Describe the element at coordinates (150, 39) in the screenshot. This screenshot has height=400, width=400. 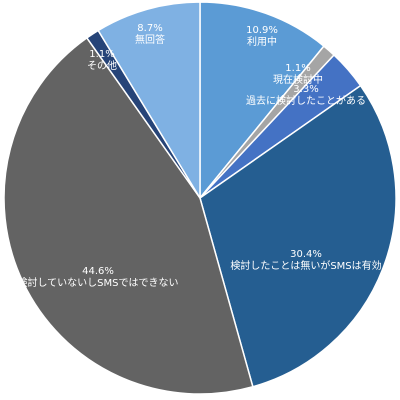
I see `slice-category-label: 無回答` at that location.